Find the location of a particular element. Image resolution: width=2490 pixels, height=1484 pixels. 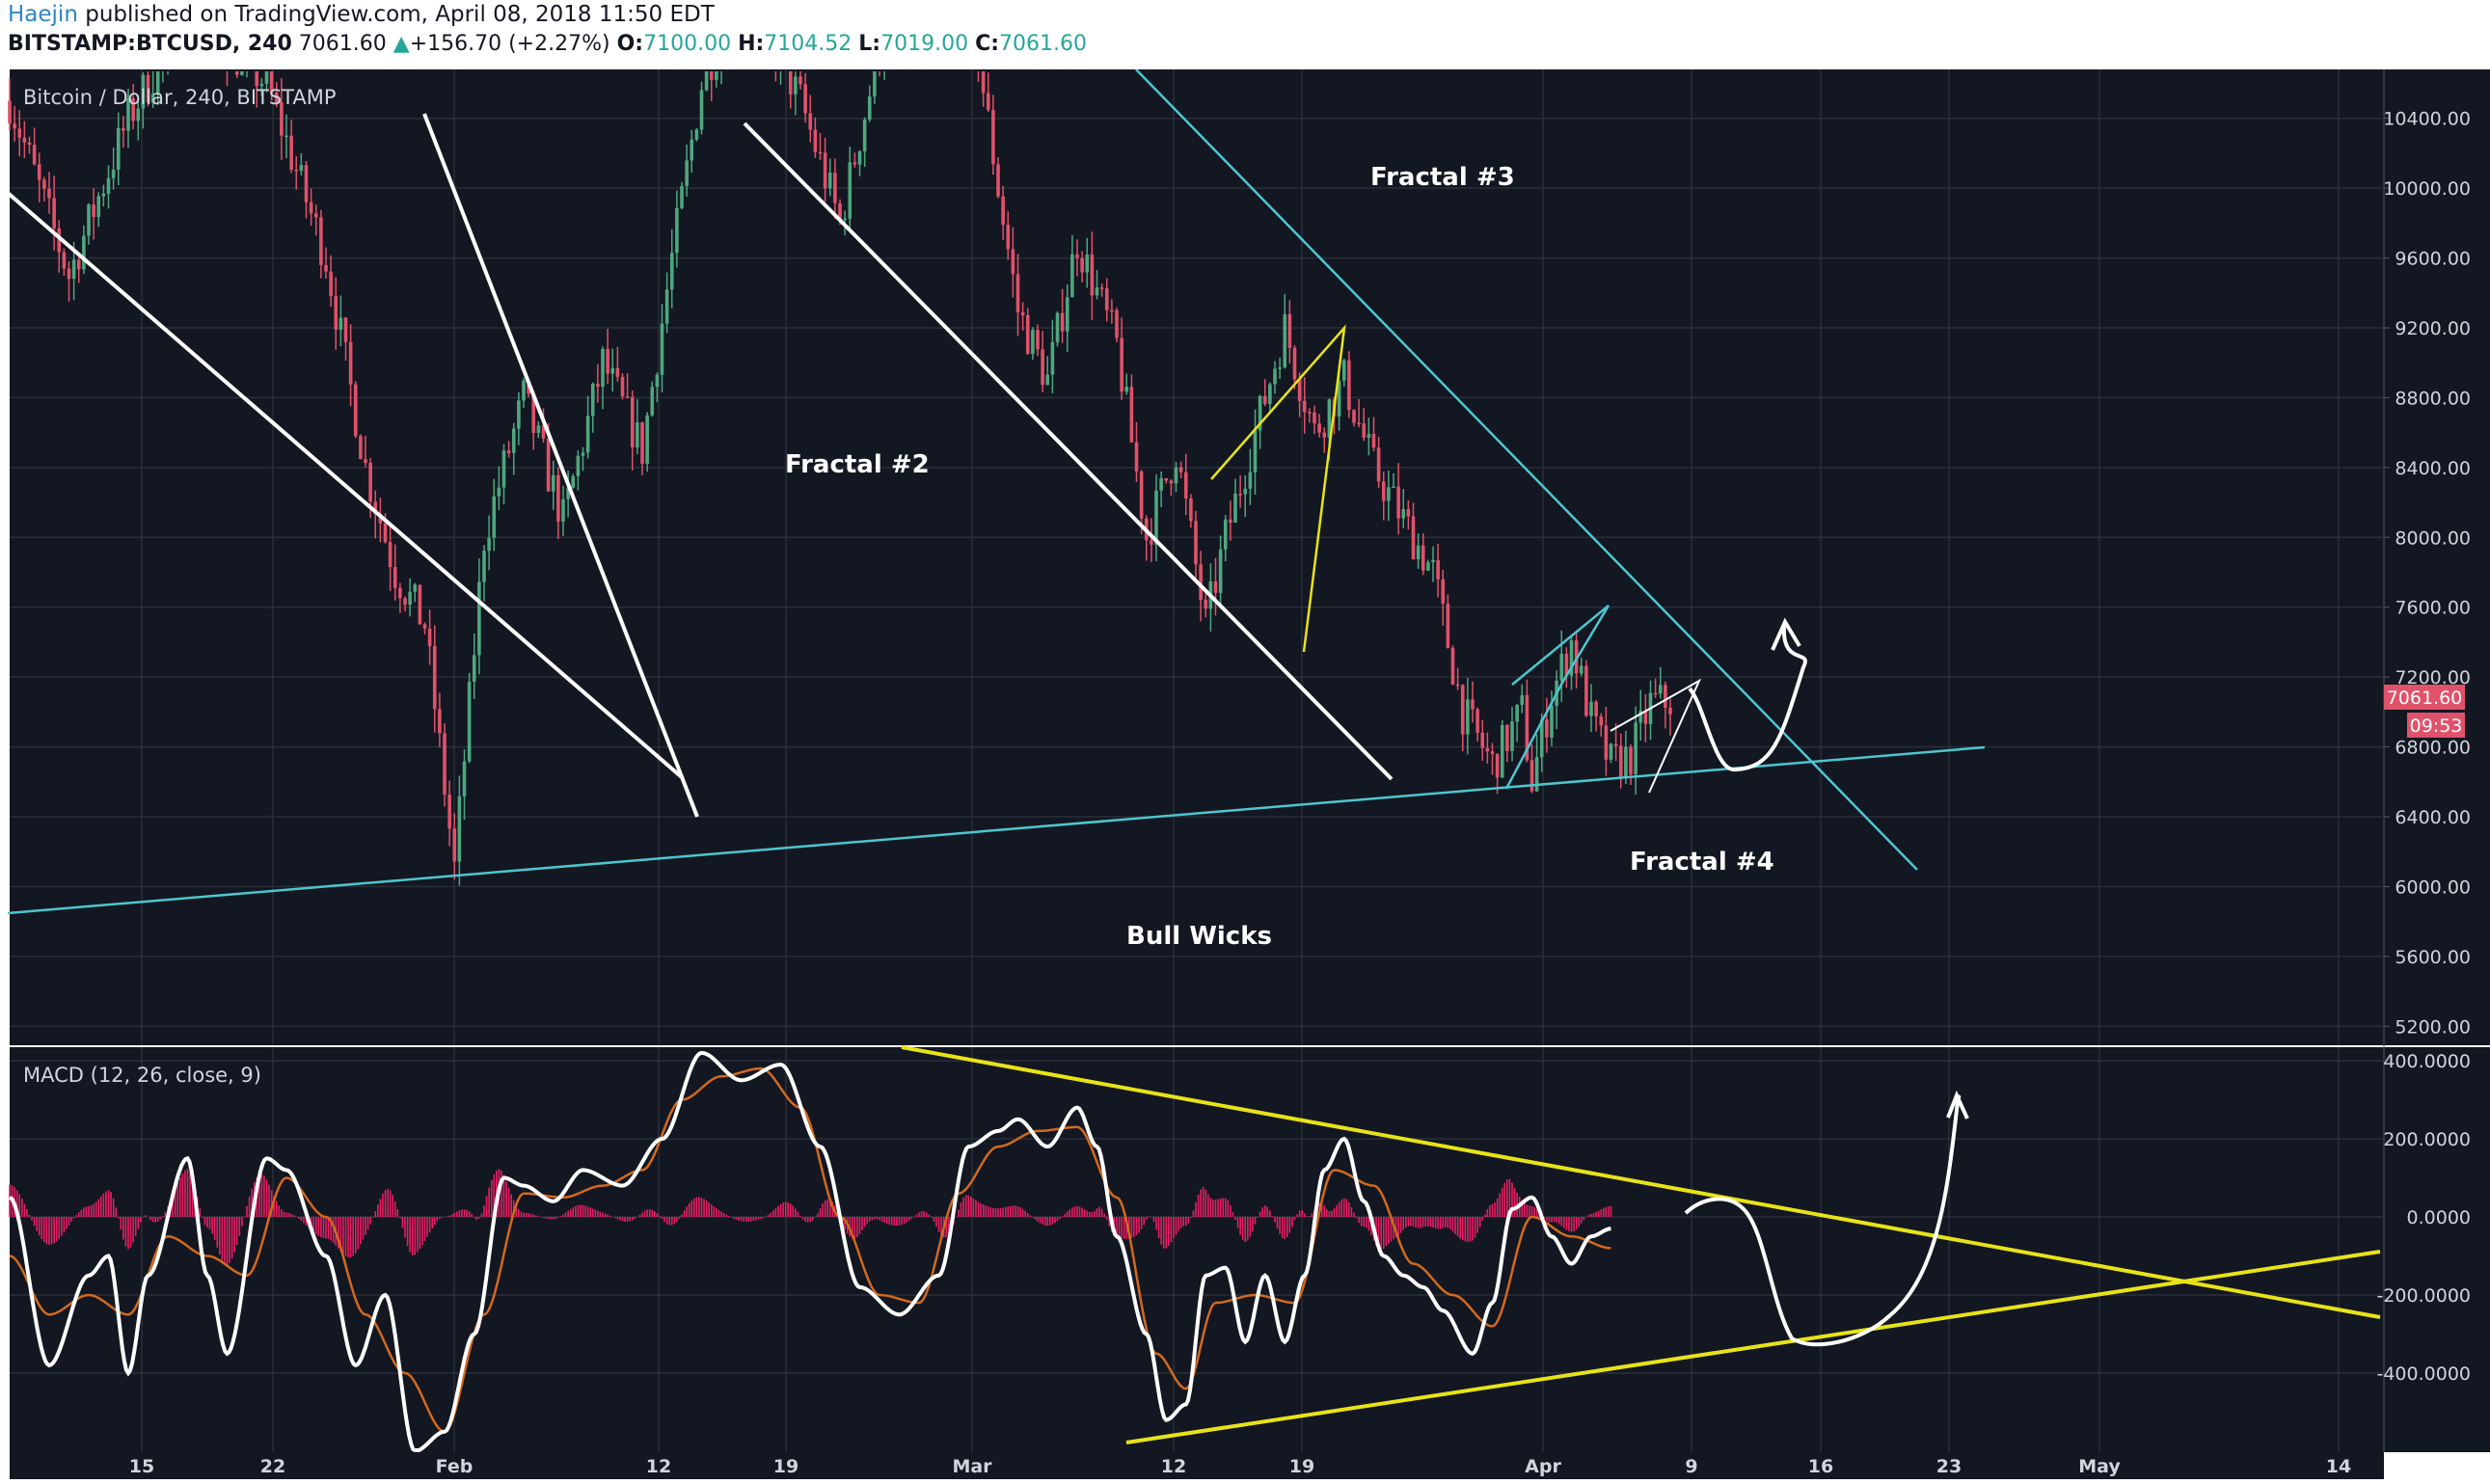

macd-yellow-uptrend is located at coordinates (1753, 1347).